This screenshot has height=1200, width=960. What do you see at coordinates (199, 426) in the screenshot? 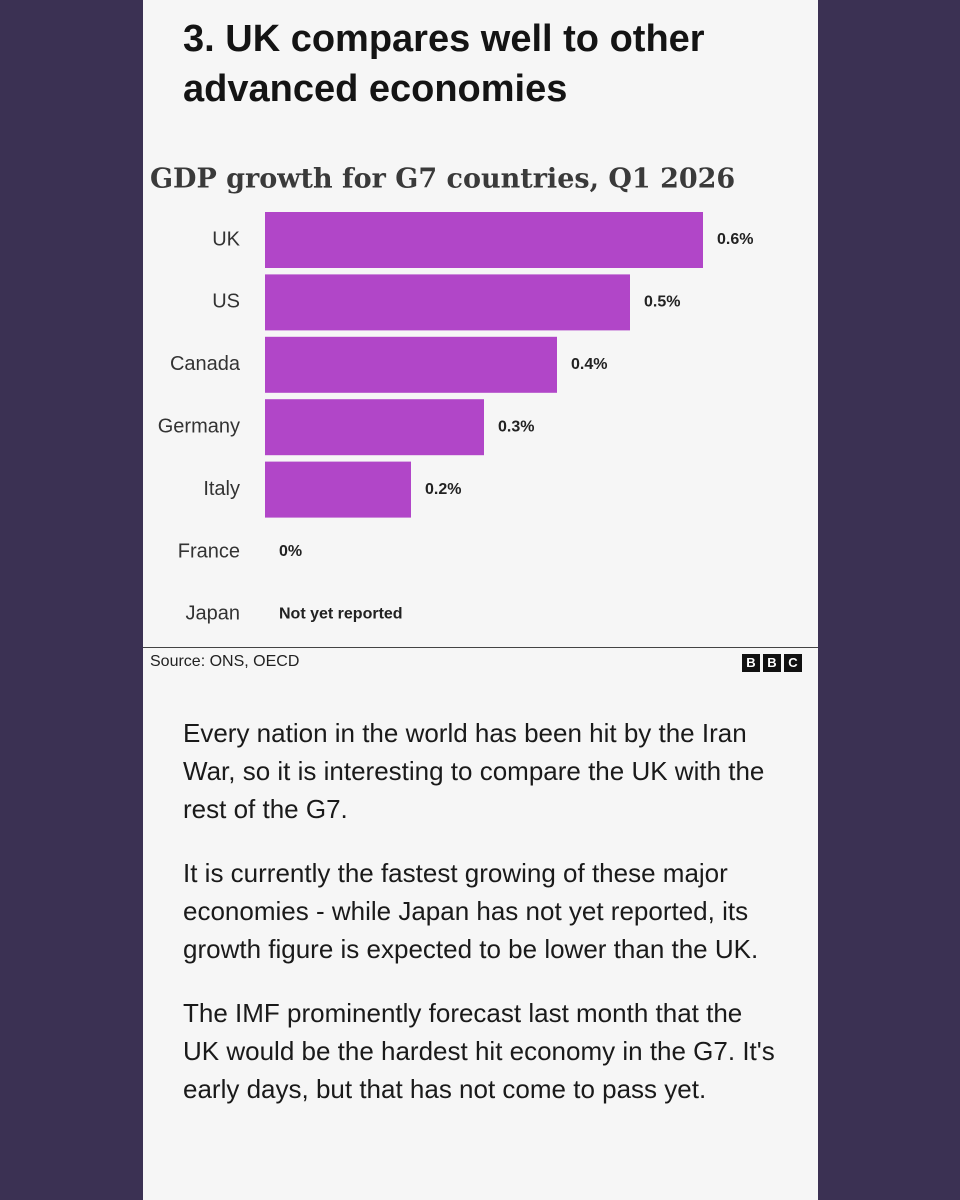
I see `category-label: Germany` at bounding box center [199, 426].